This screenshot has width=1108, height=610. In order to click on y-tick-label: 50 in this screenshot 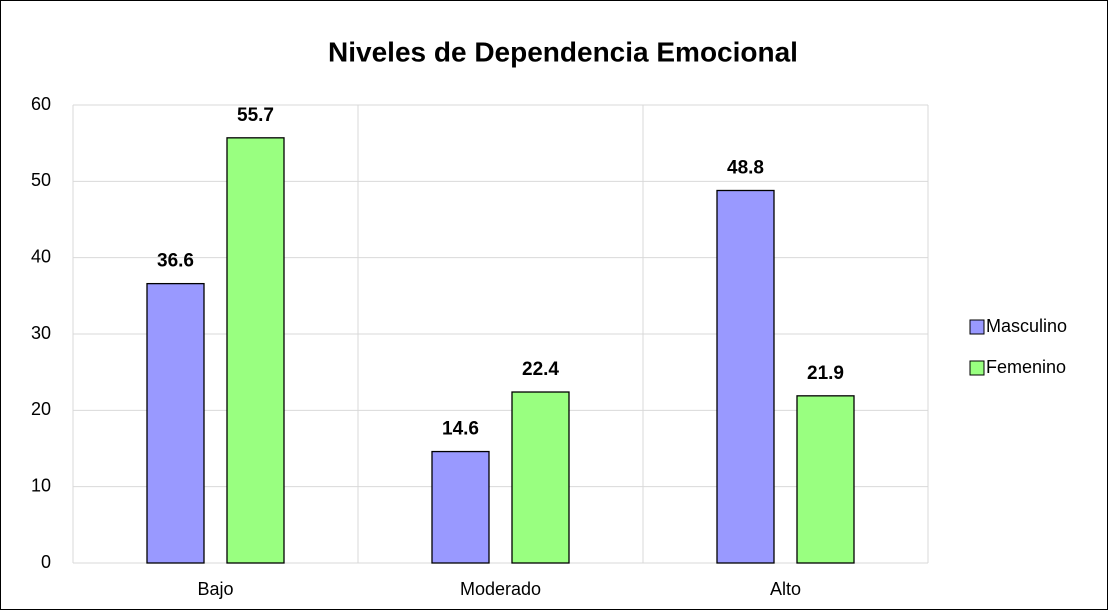, I will do `click(41, 180)`.